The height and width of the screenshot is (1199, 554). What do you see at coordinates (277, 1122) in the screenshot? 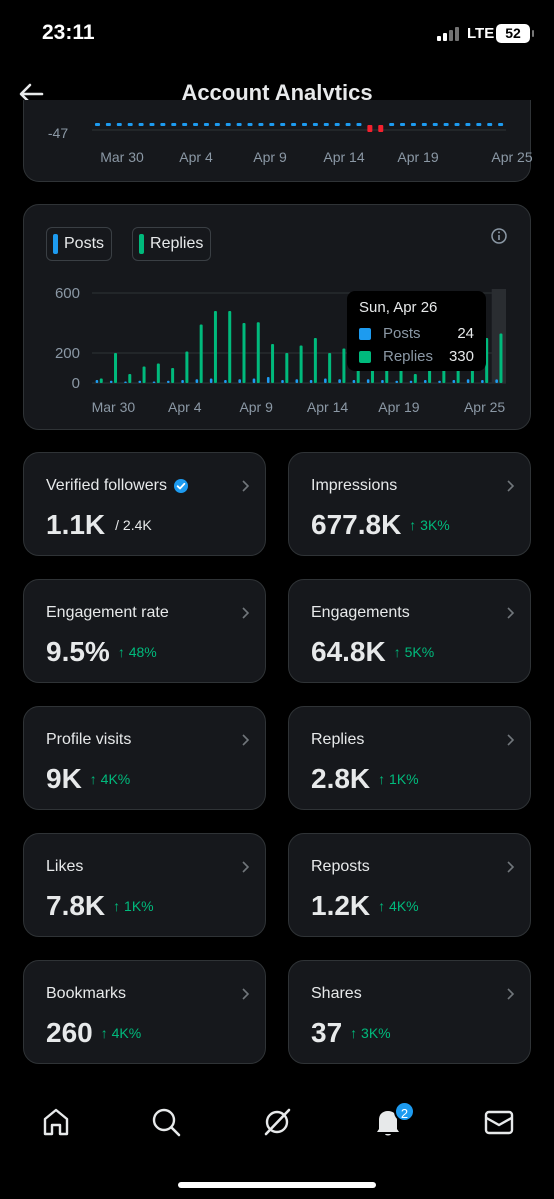
I see `grok-icon` at bounding box center [277, 1122].